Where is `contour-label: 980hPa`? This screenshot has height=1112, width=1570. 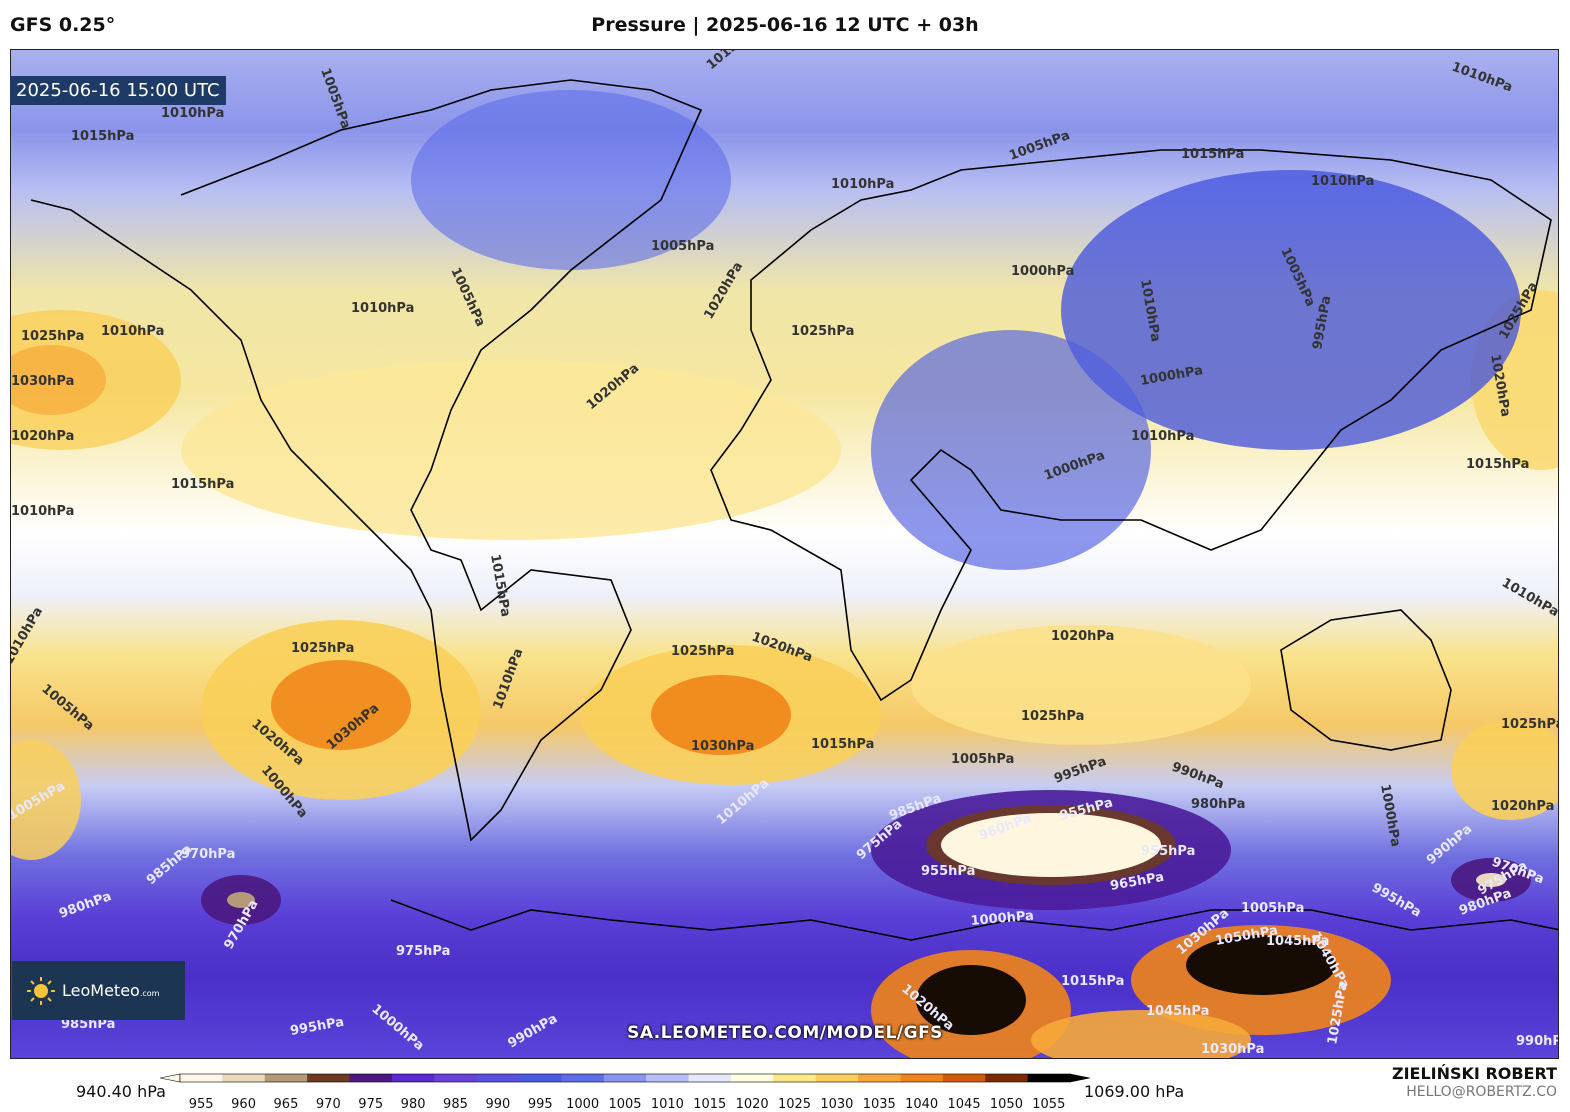
contour-label: 980hPa is located at coordinates (1218, 804).